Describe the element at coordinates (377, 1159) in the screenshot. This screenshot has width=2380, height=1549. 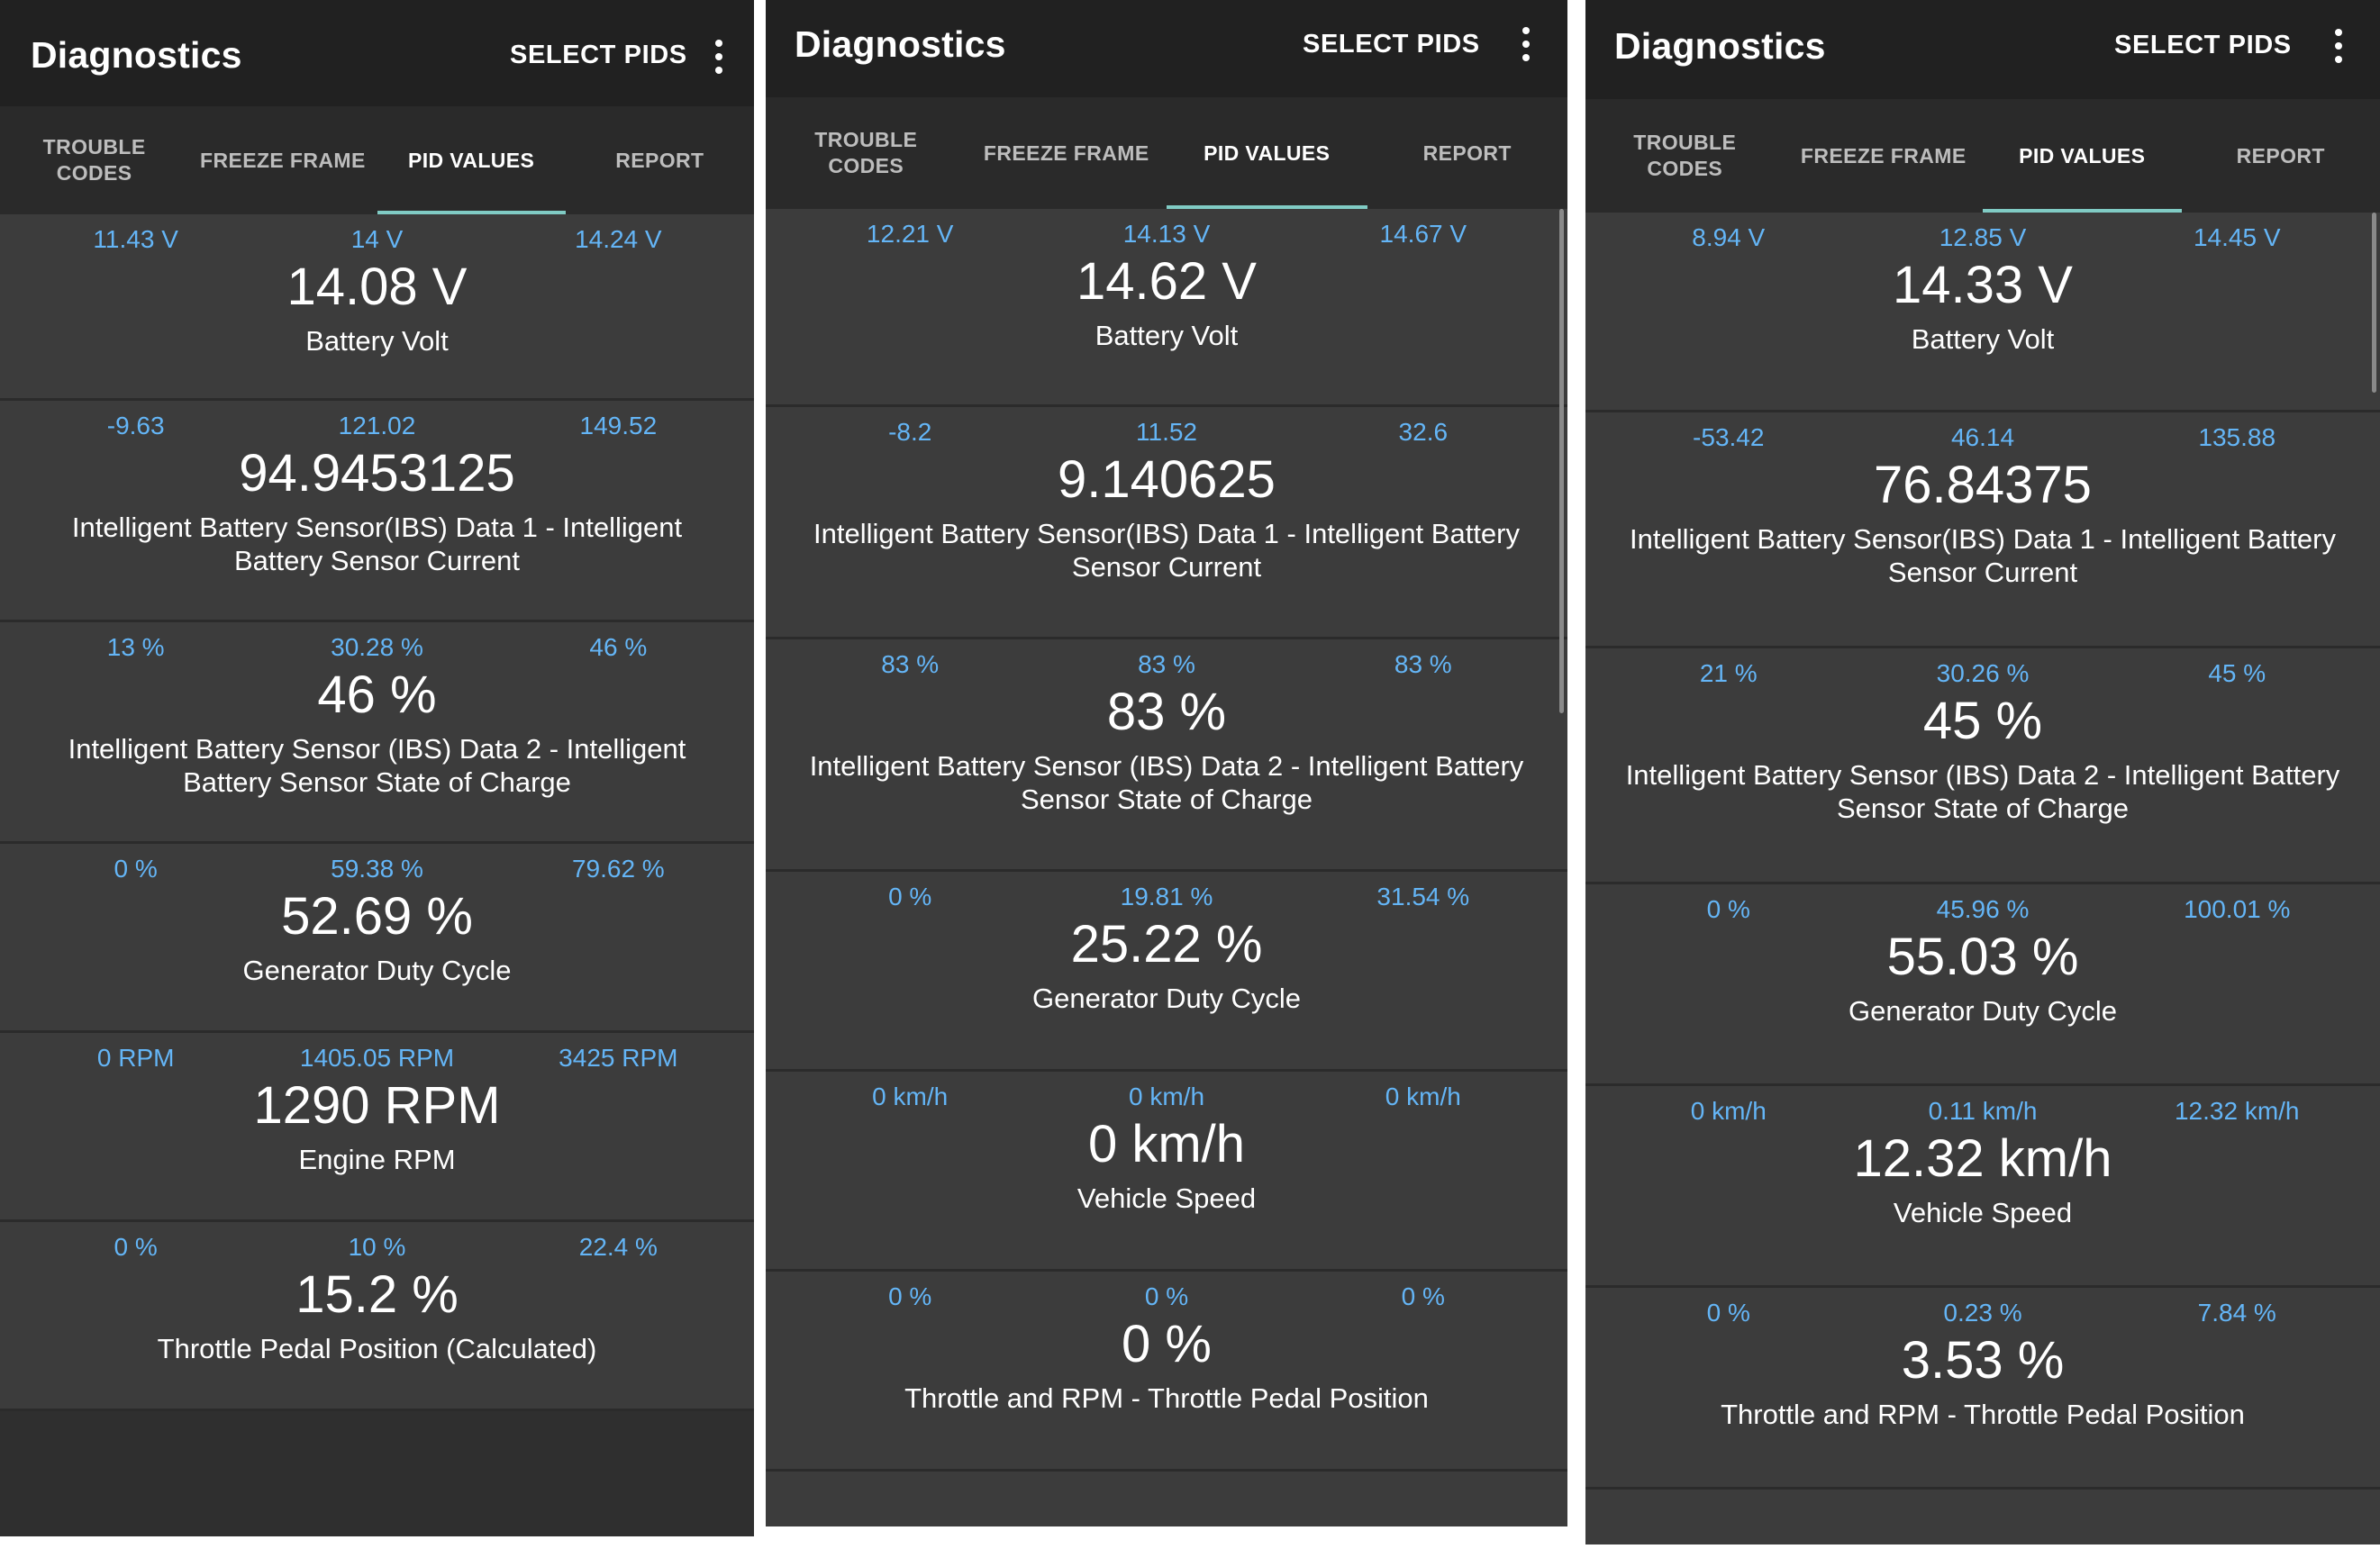
I see `pid-name: Engine RPM` at that location.